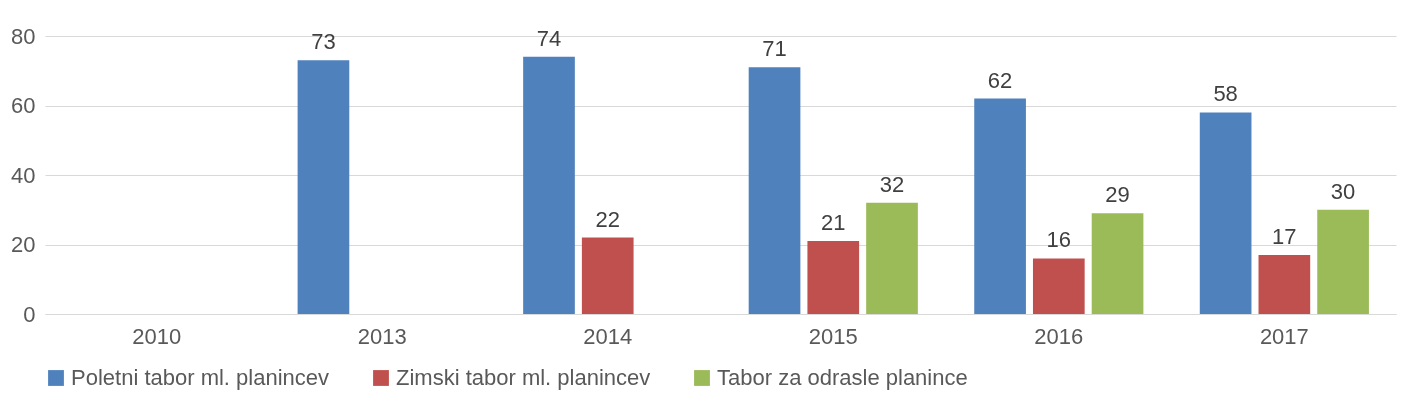  What do you see at coordinates (608, 336) in the screenshot?
I see `x-tick-label: 2014` at bounding box center [608, 336].